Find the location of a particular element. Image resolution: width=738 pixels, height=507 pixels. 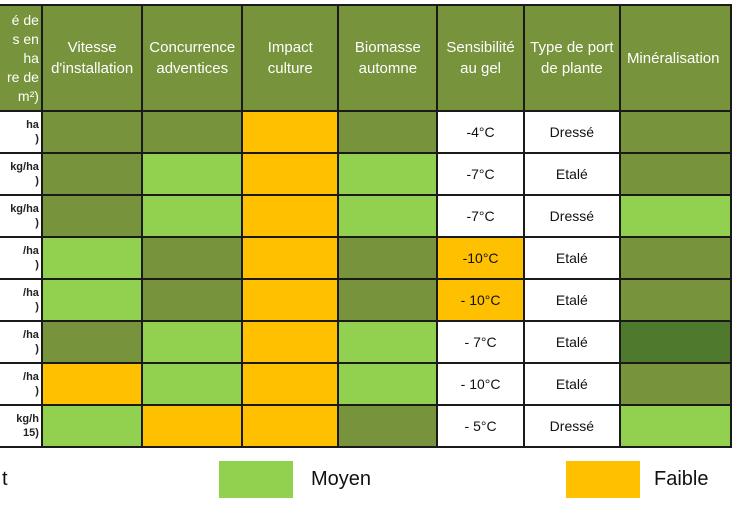

table-row: kg/h 15) - 5°C Dressé is located at coordinates (366, 426).